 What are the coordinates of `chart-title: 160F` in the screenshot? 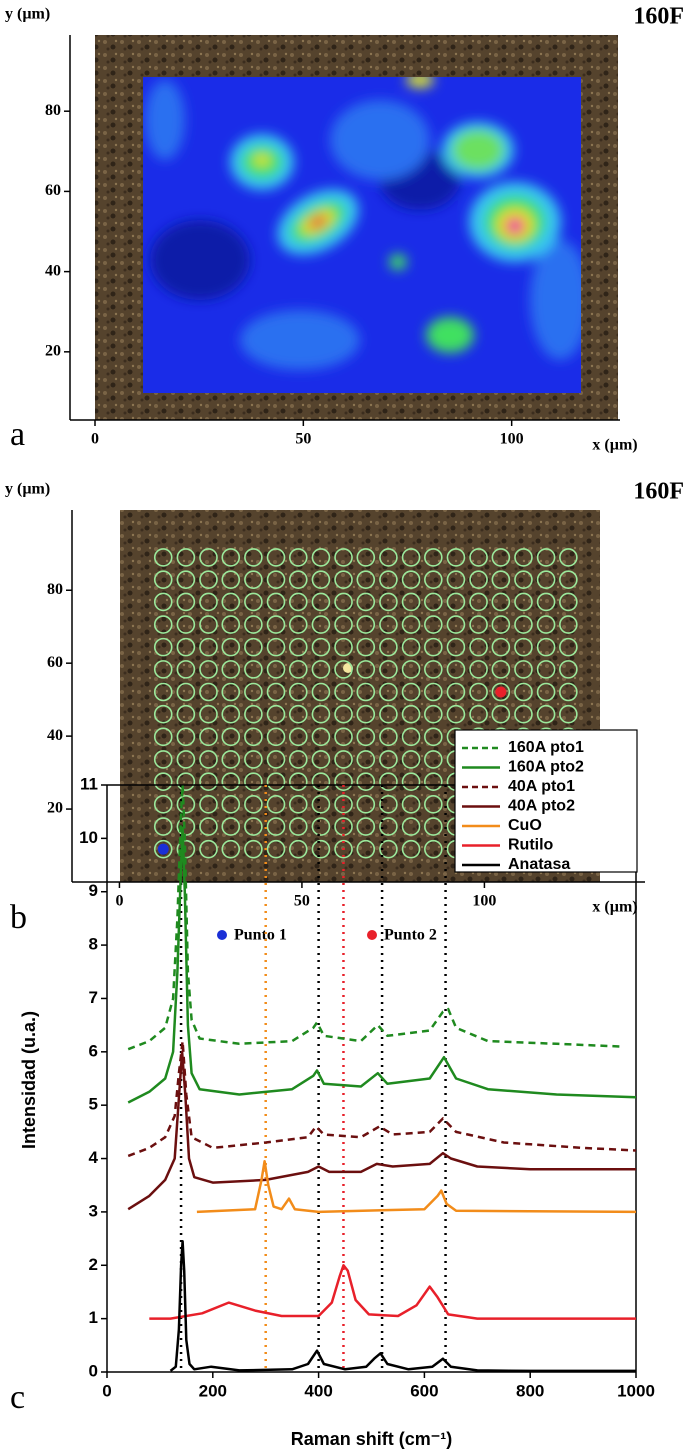 It's located at (658, 17).